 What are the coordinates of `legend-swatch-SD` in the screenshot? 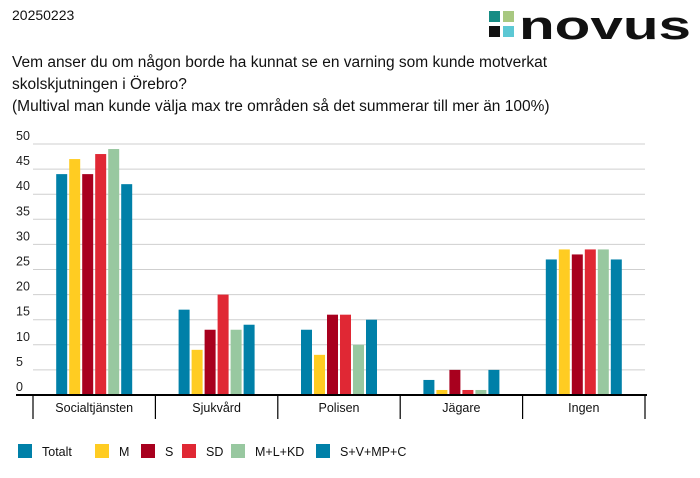 It's located at (189, 451).